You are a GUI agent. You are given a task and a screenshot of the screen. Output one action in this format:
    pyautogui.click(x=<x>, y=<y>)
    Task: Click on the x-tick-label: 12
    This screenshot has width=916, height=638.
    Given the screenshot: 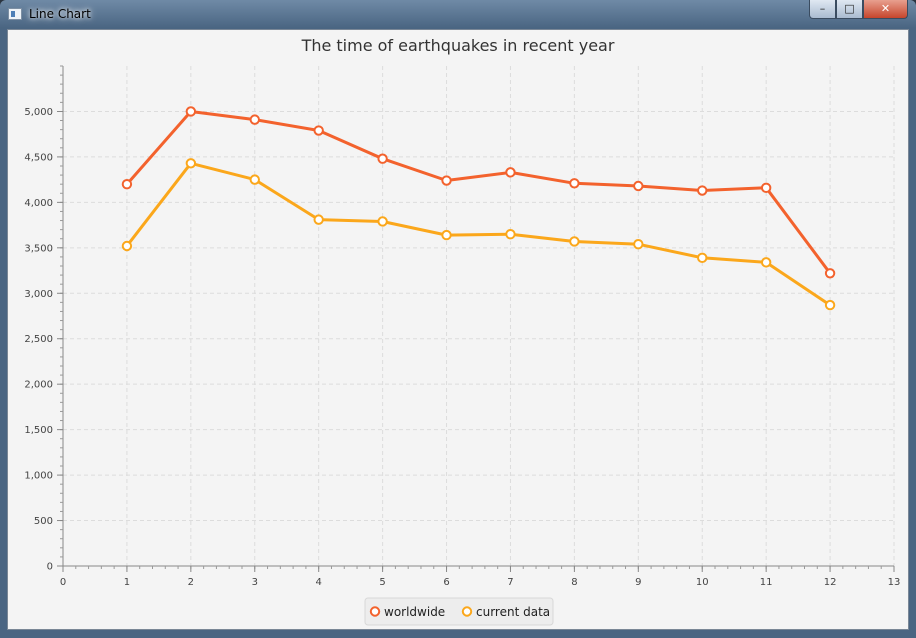 What is the action you would take?
    pyautogui.click(x=830, y=582)
    